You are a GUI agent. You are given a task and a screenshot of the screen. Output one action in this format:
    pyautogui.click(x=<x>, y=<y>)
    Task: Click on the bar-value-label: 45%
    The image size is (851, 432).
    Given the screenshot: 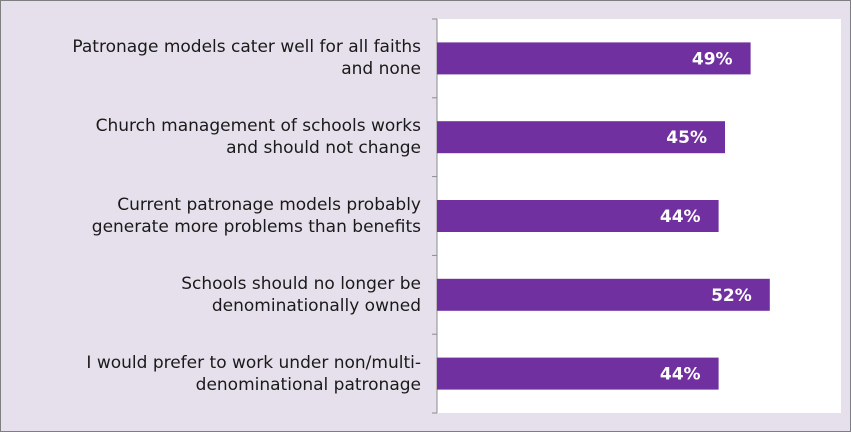 What is the action you would take?
    pyautogui.click(x=686, y=138)
    